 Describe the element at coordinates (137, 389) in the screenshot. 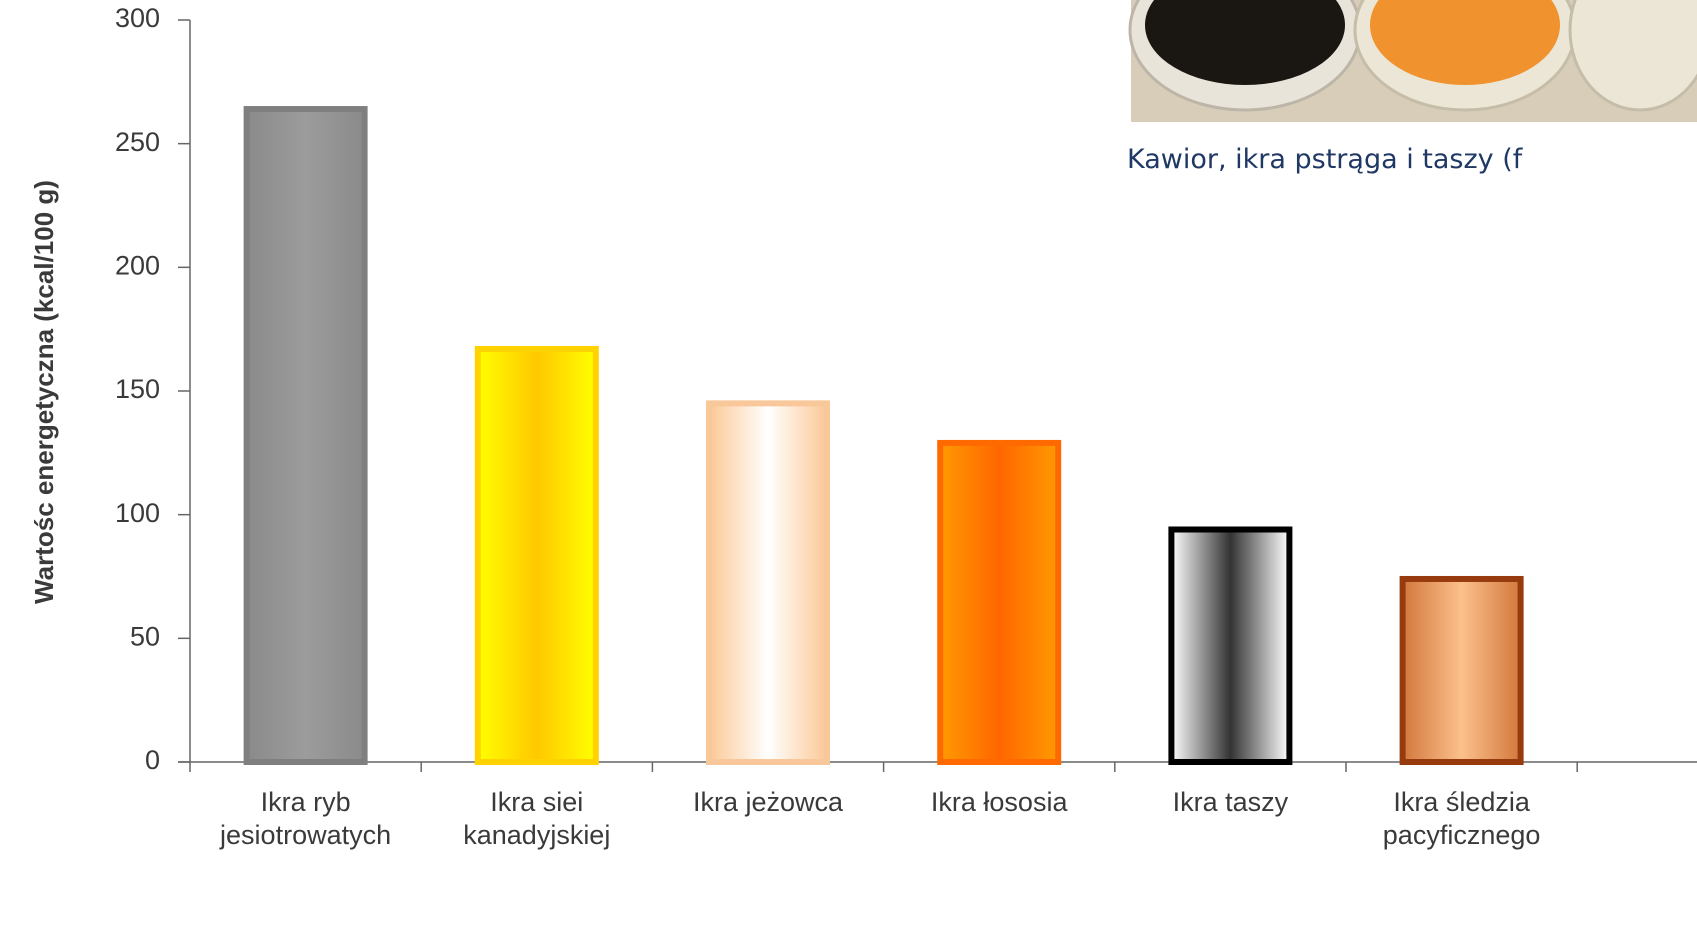

I see `y-tick-label: 150` at that location.